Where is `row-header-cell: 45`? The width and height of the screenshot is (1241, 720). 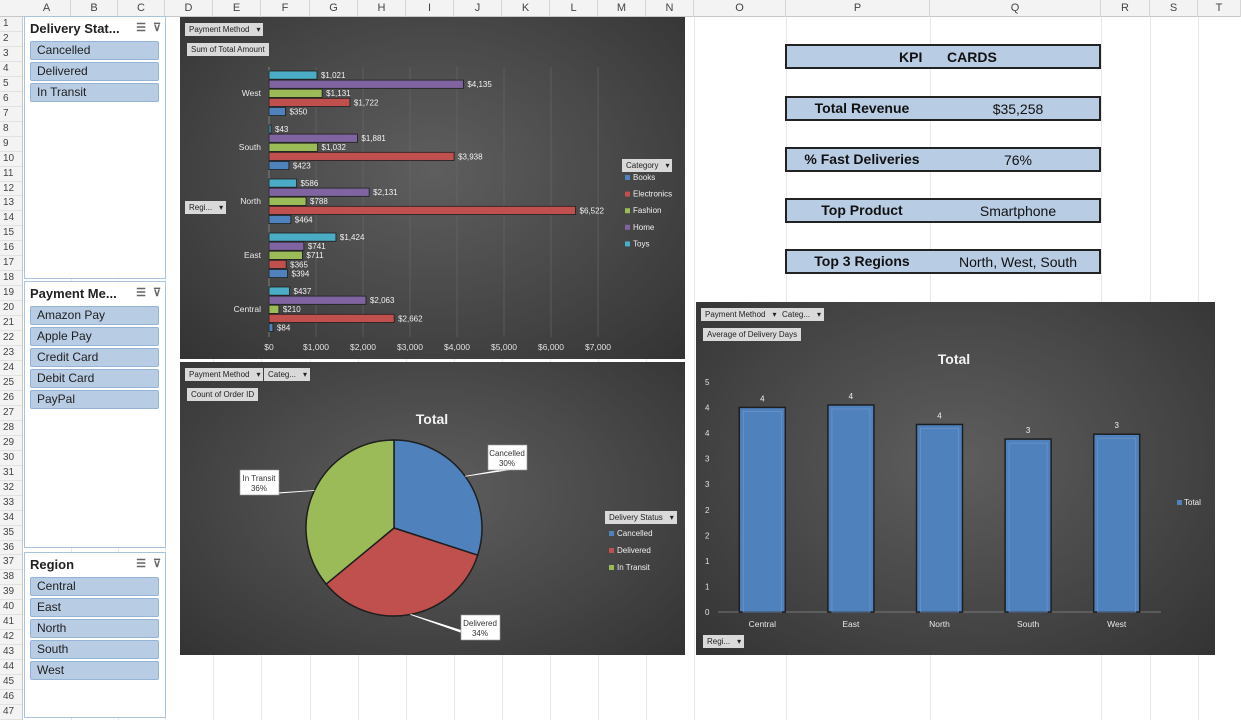
row-header-cell: 45 is located at coordinates (11, 683).